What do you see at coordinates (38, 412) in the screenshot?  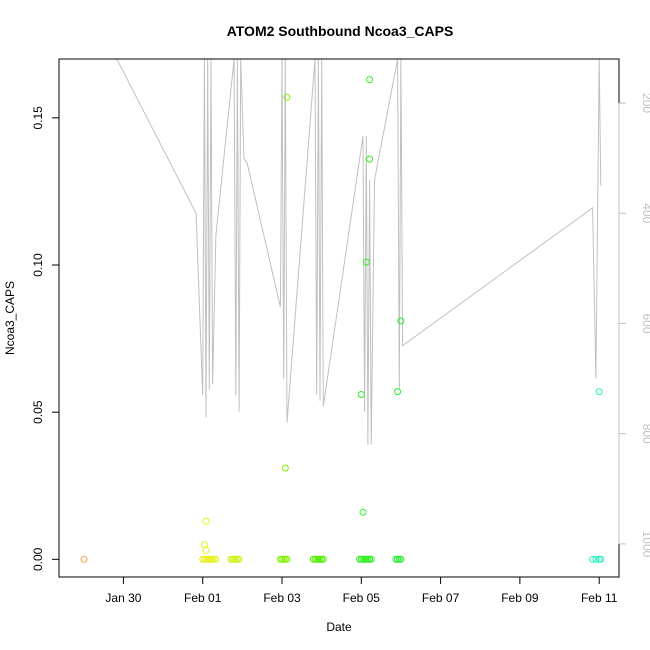 I see `y-tick-label: 0.05` at bounding box center [38, 412].